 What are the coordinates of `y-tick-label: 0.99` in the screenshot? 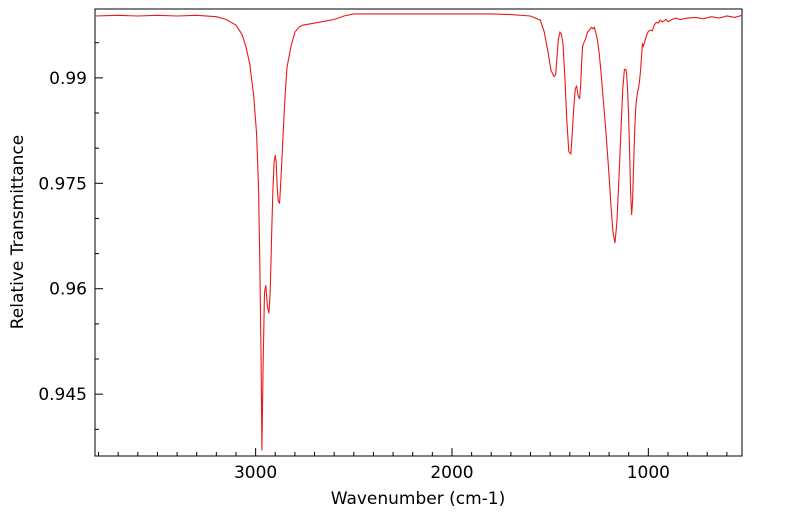 It's located at (68, 79).